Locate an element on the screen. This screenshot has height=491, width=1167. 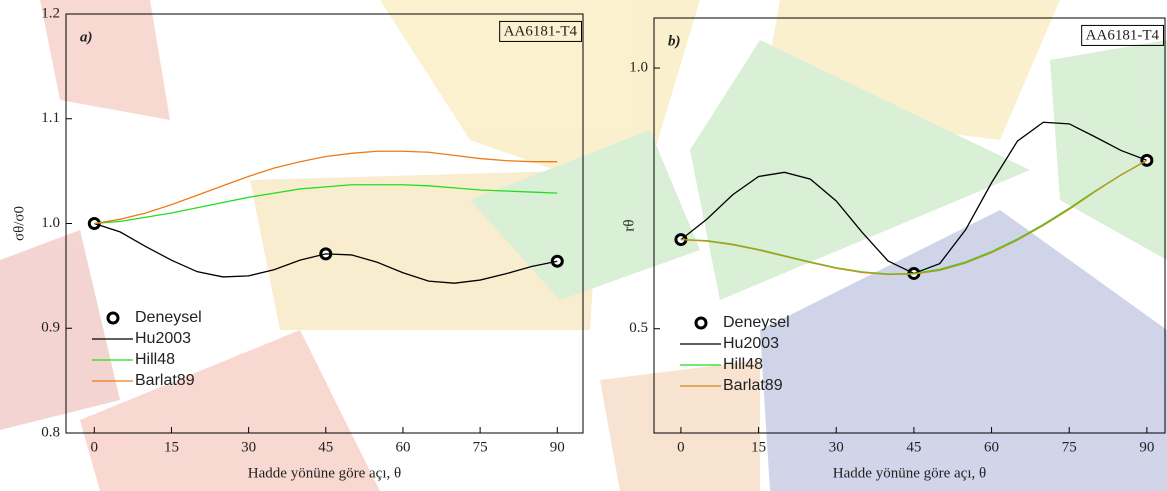
y-axis-label: σθ/σ0 is located at coordinates (19, 223).